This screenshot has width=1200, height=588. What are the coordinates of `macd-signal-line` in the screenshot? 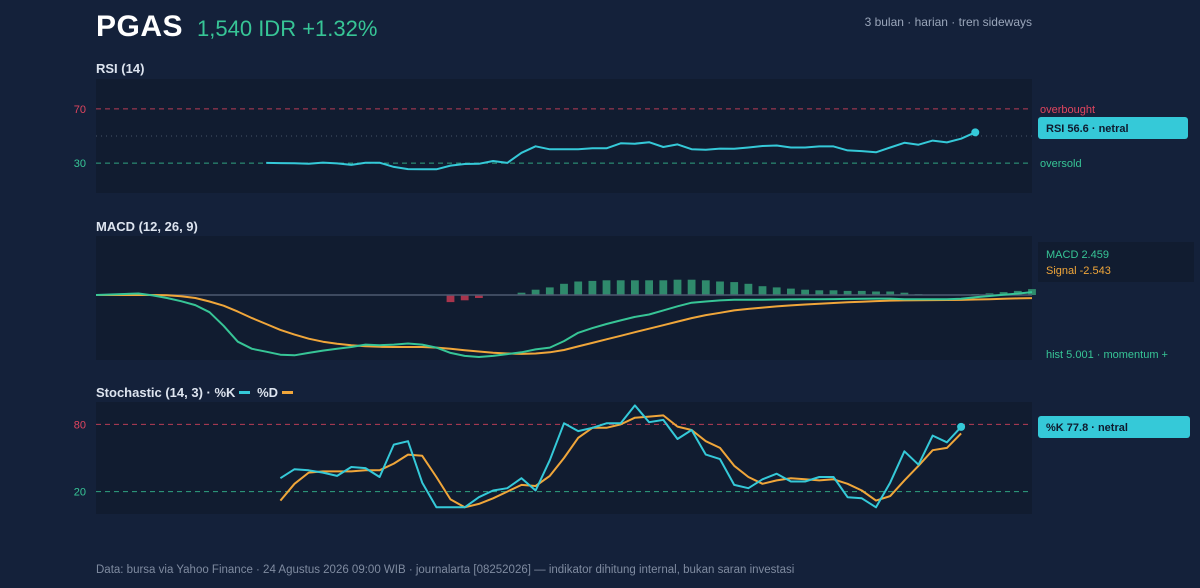 It's located at (564, 324).